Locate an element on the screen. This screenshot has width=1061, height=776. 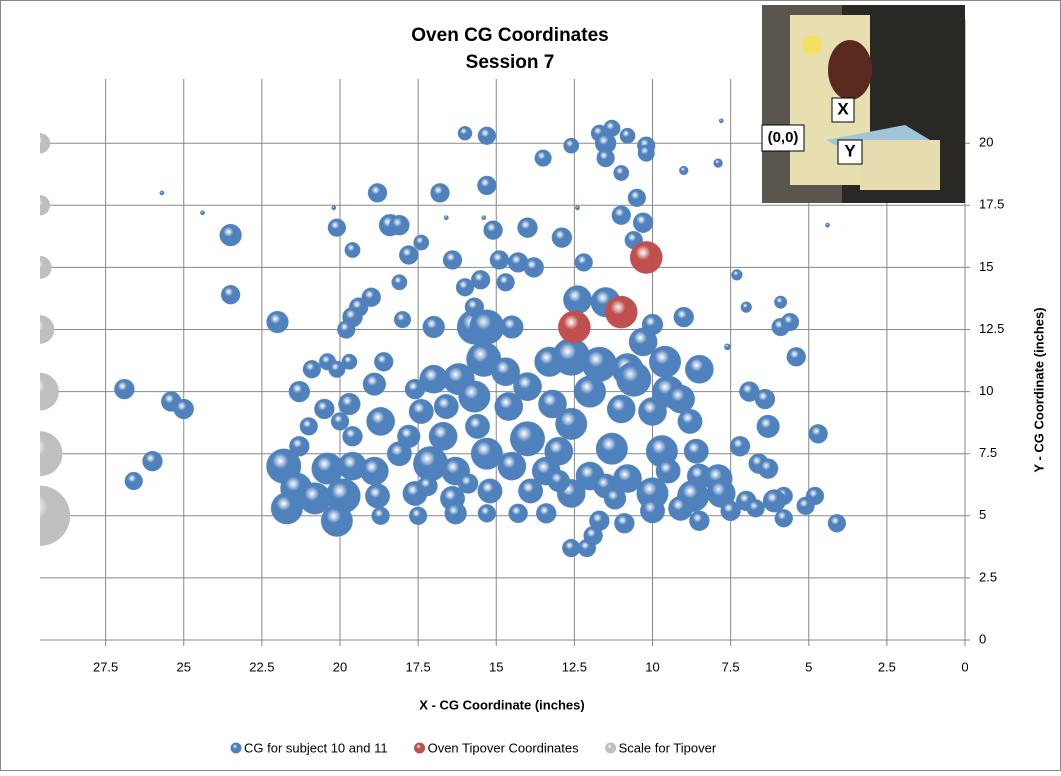
inset-label: Y is located at coordinates (850, 150).